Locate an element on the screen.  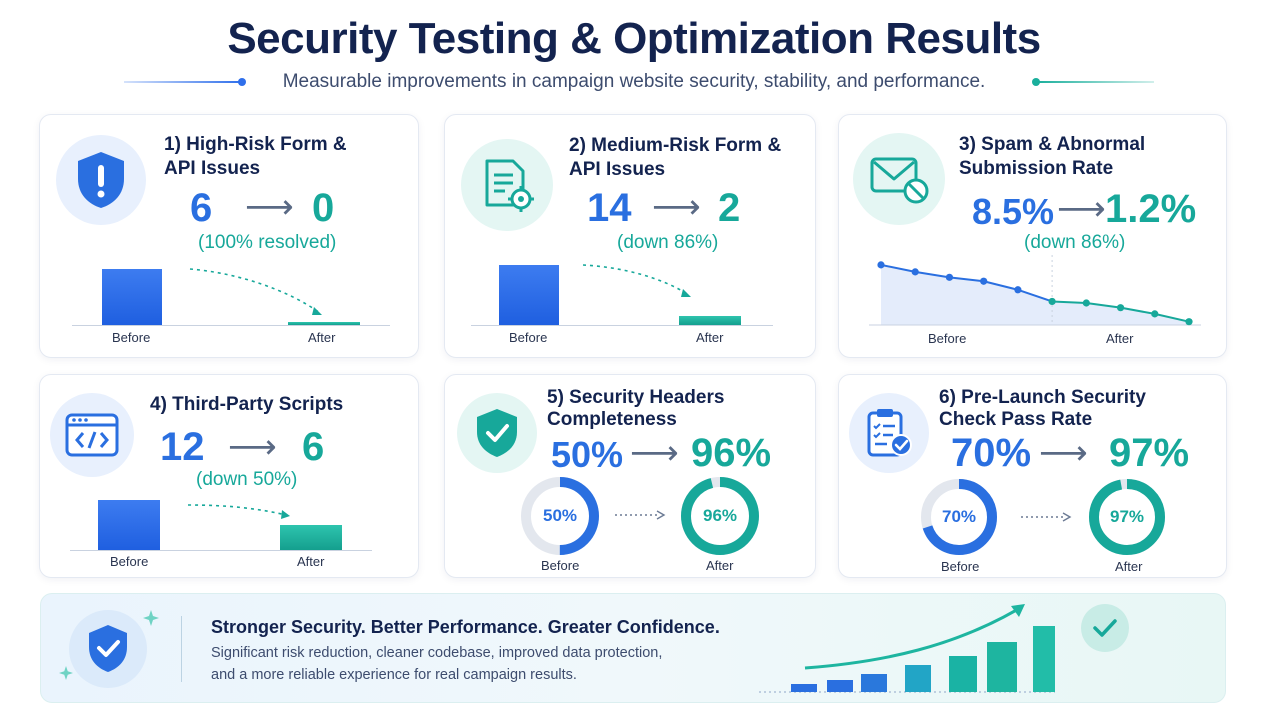
before-value: 70% is located at coordinates (991, 453).